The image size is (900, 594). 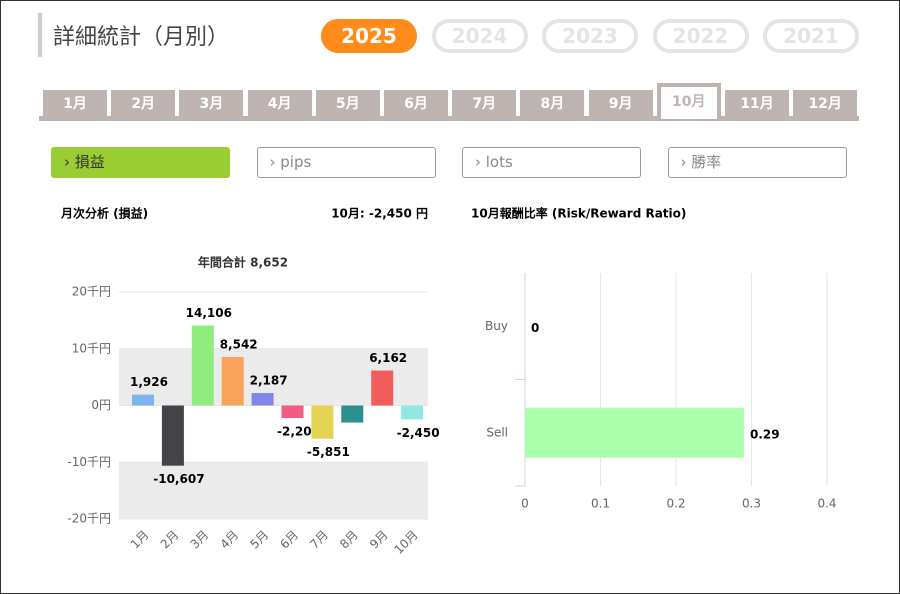 What do you see at coordinates (91, 348) in the screenshot?
I see `y-tick-label: 10千円` at bounding box center [91, 348].